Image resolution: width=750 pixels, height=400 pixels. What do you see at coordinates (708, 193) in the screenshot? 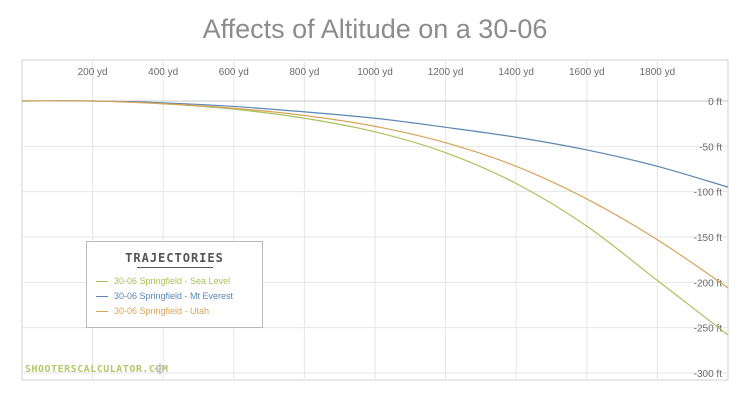
I see `y-tick-label: -100 ft` at bounding box center [708, 193].